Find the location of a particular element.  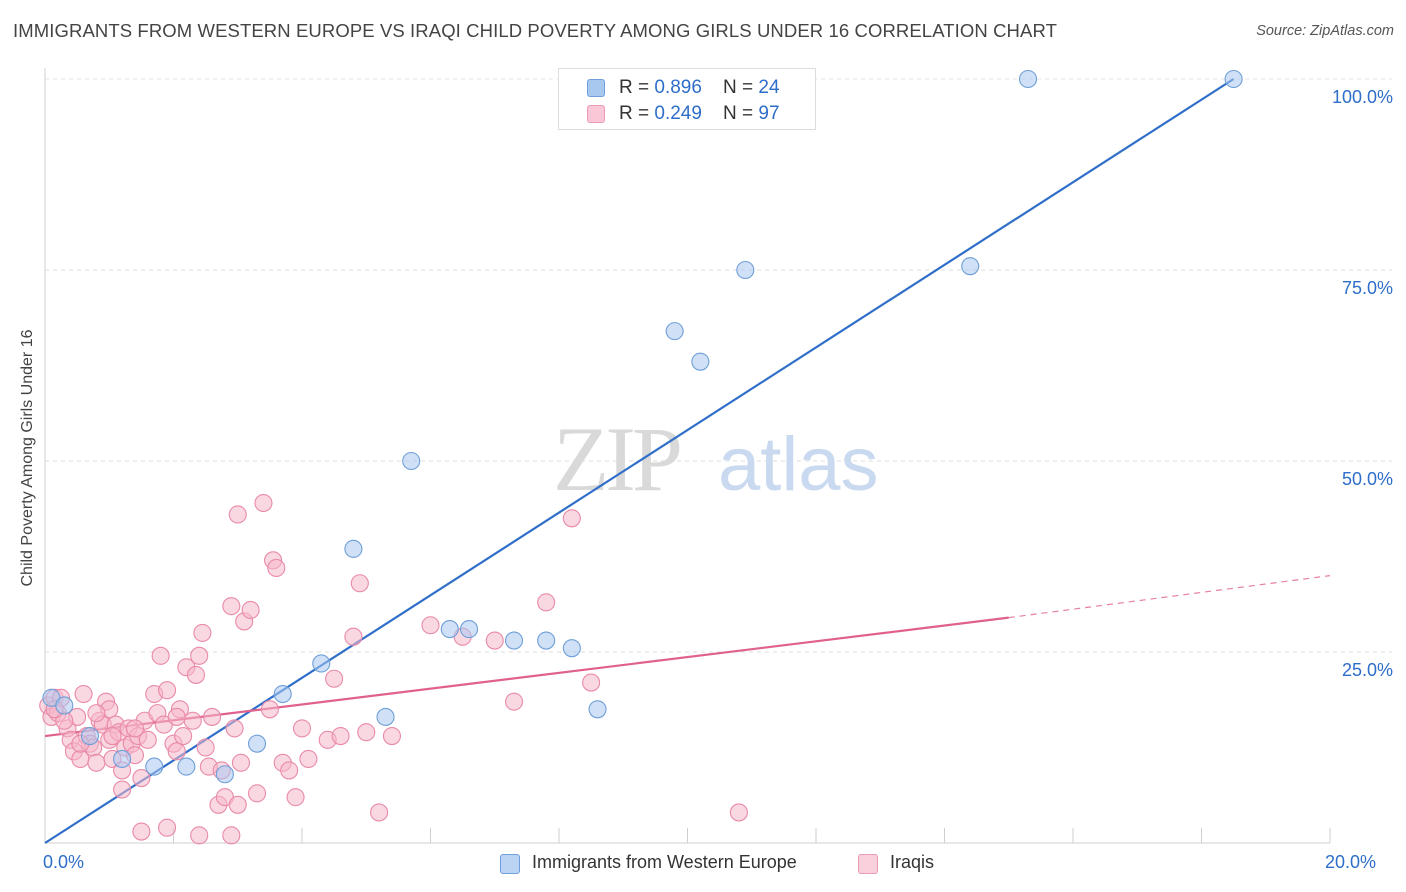

source-label: Source: ZipAtlas.com is located at coordinates (1325, 31).